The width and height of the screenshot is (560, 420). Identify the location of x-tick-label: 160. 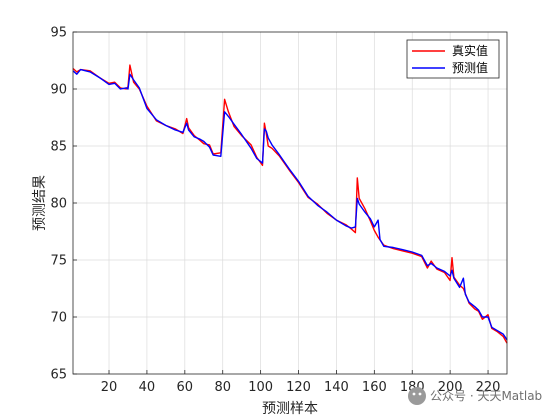
(374, 387).